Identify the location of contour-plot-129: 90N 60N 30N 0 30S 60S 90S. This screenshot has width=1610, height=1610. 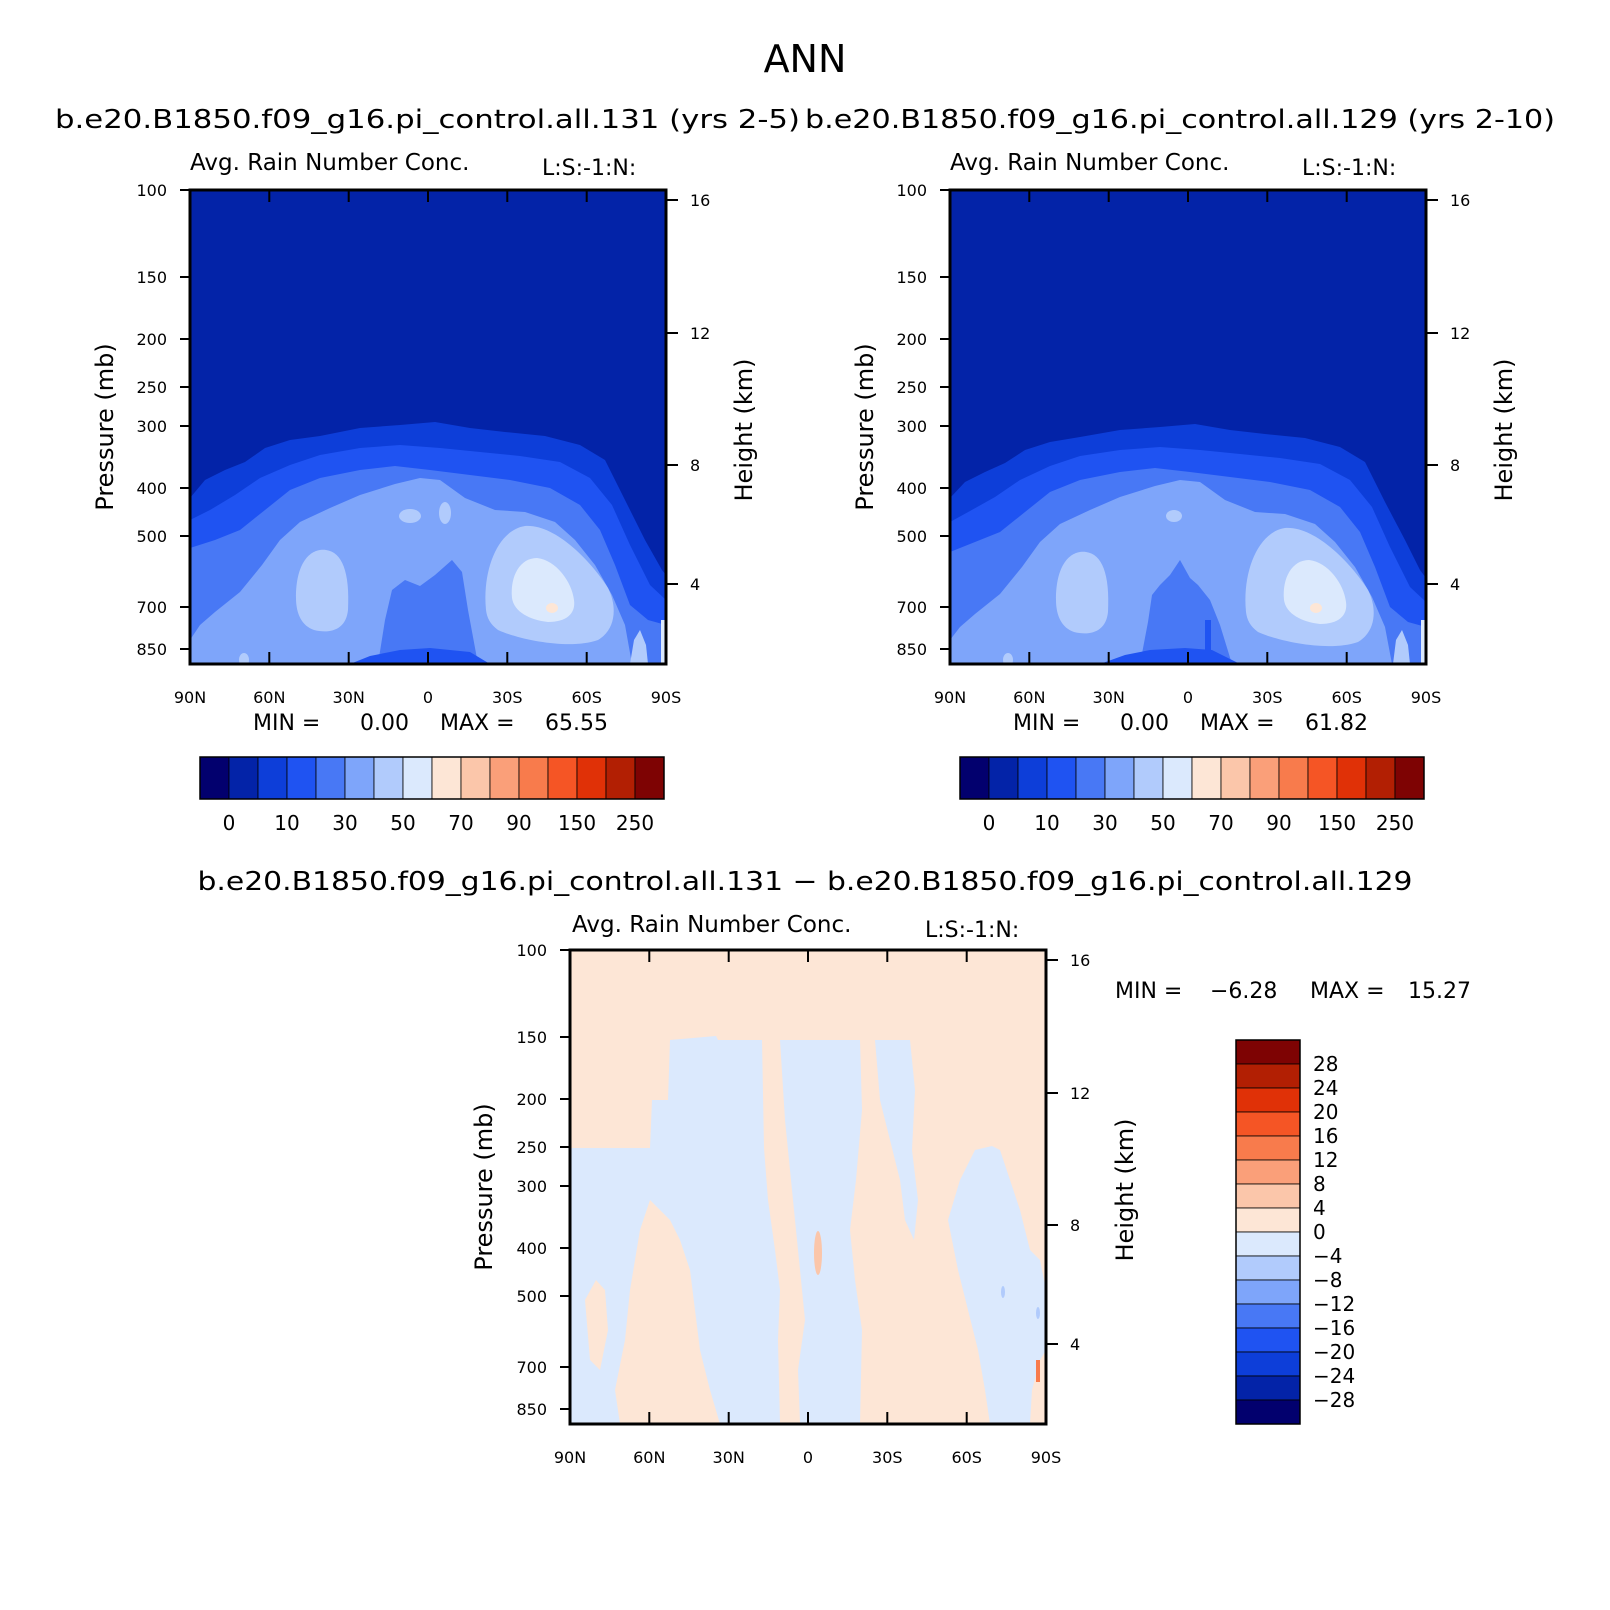
(1184, 444).